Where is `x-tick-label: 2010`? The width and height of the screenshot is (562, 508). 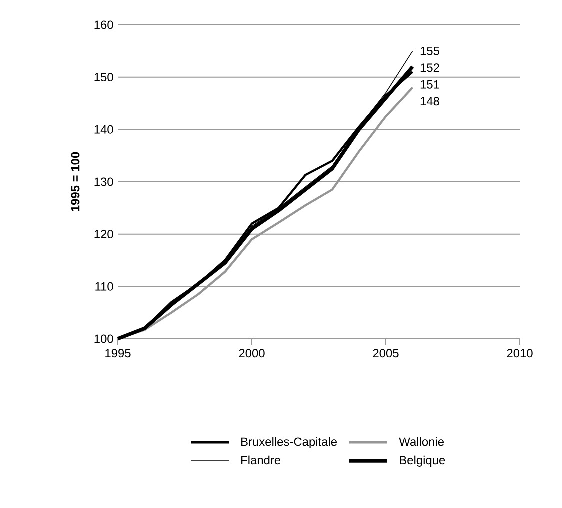
x-tick-label: 2010 is located at coordinates (520, 353).